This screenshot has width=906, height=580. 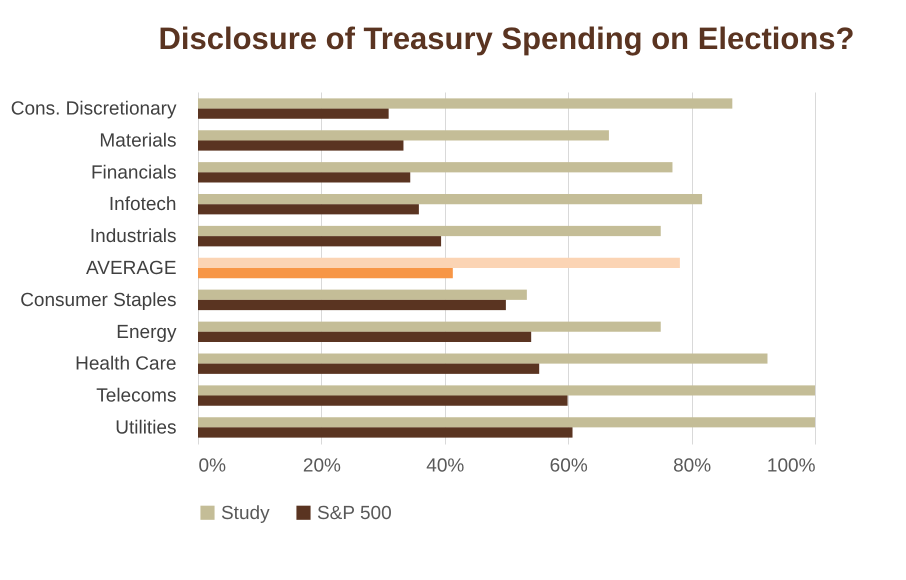 What do you see at coordinates (569, 466) in the screenshot?
I see `x-tick-label: 60%` at bounding box center [569, 466].